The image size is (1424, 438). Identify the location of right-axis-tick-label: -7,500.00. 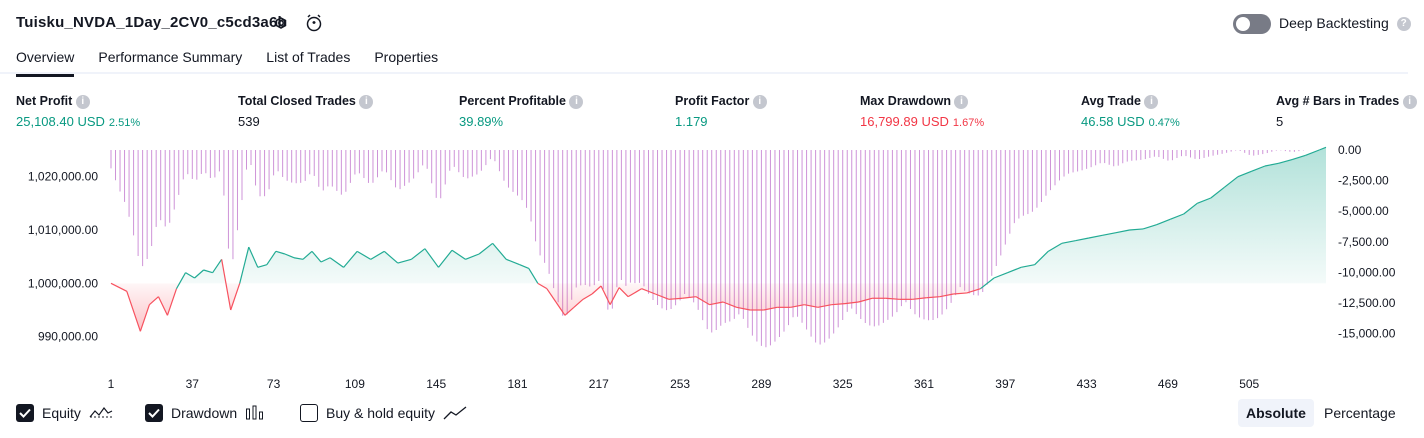
(1363, 242).